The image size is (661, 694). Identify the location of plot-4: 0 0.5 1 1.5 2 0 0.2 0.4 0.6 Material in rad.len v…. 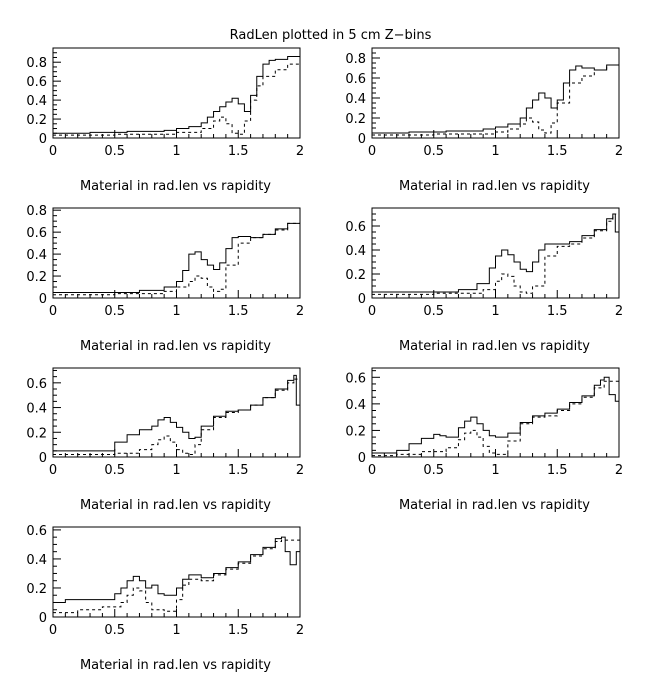
(484, 280).